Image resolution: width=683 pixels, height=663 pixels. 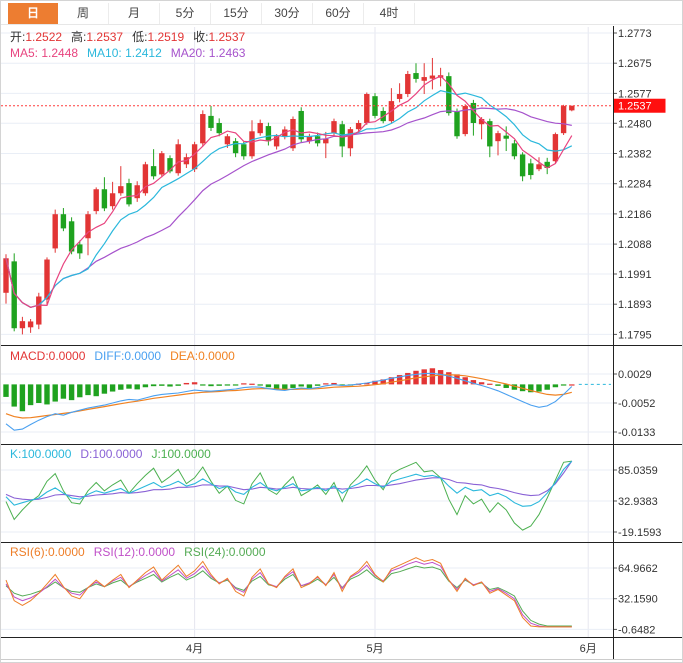 What do you see at coordinates (134, 13) in the screenshot?
I see `timeframe-tab: 月` at bounding box center [134, 13].